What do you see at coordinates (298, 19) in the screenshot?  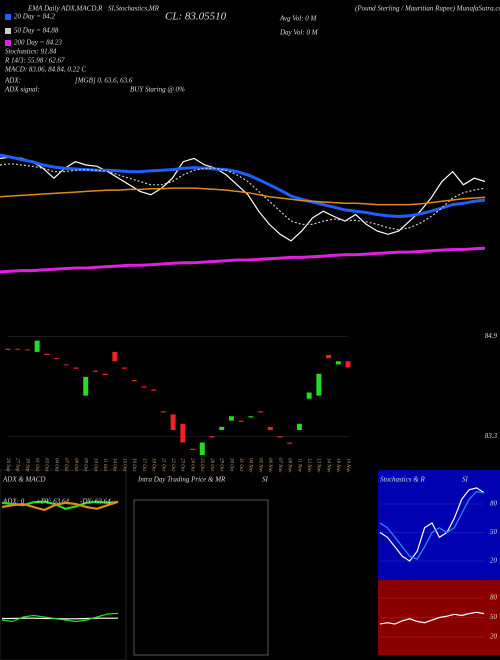 I see `avg-vol: Avg Vol: 0 M` at bounding box center [298, 19].